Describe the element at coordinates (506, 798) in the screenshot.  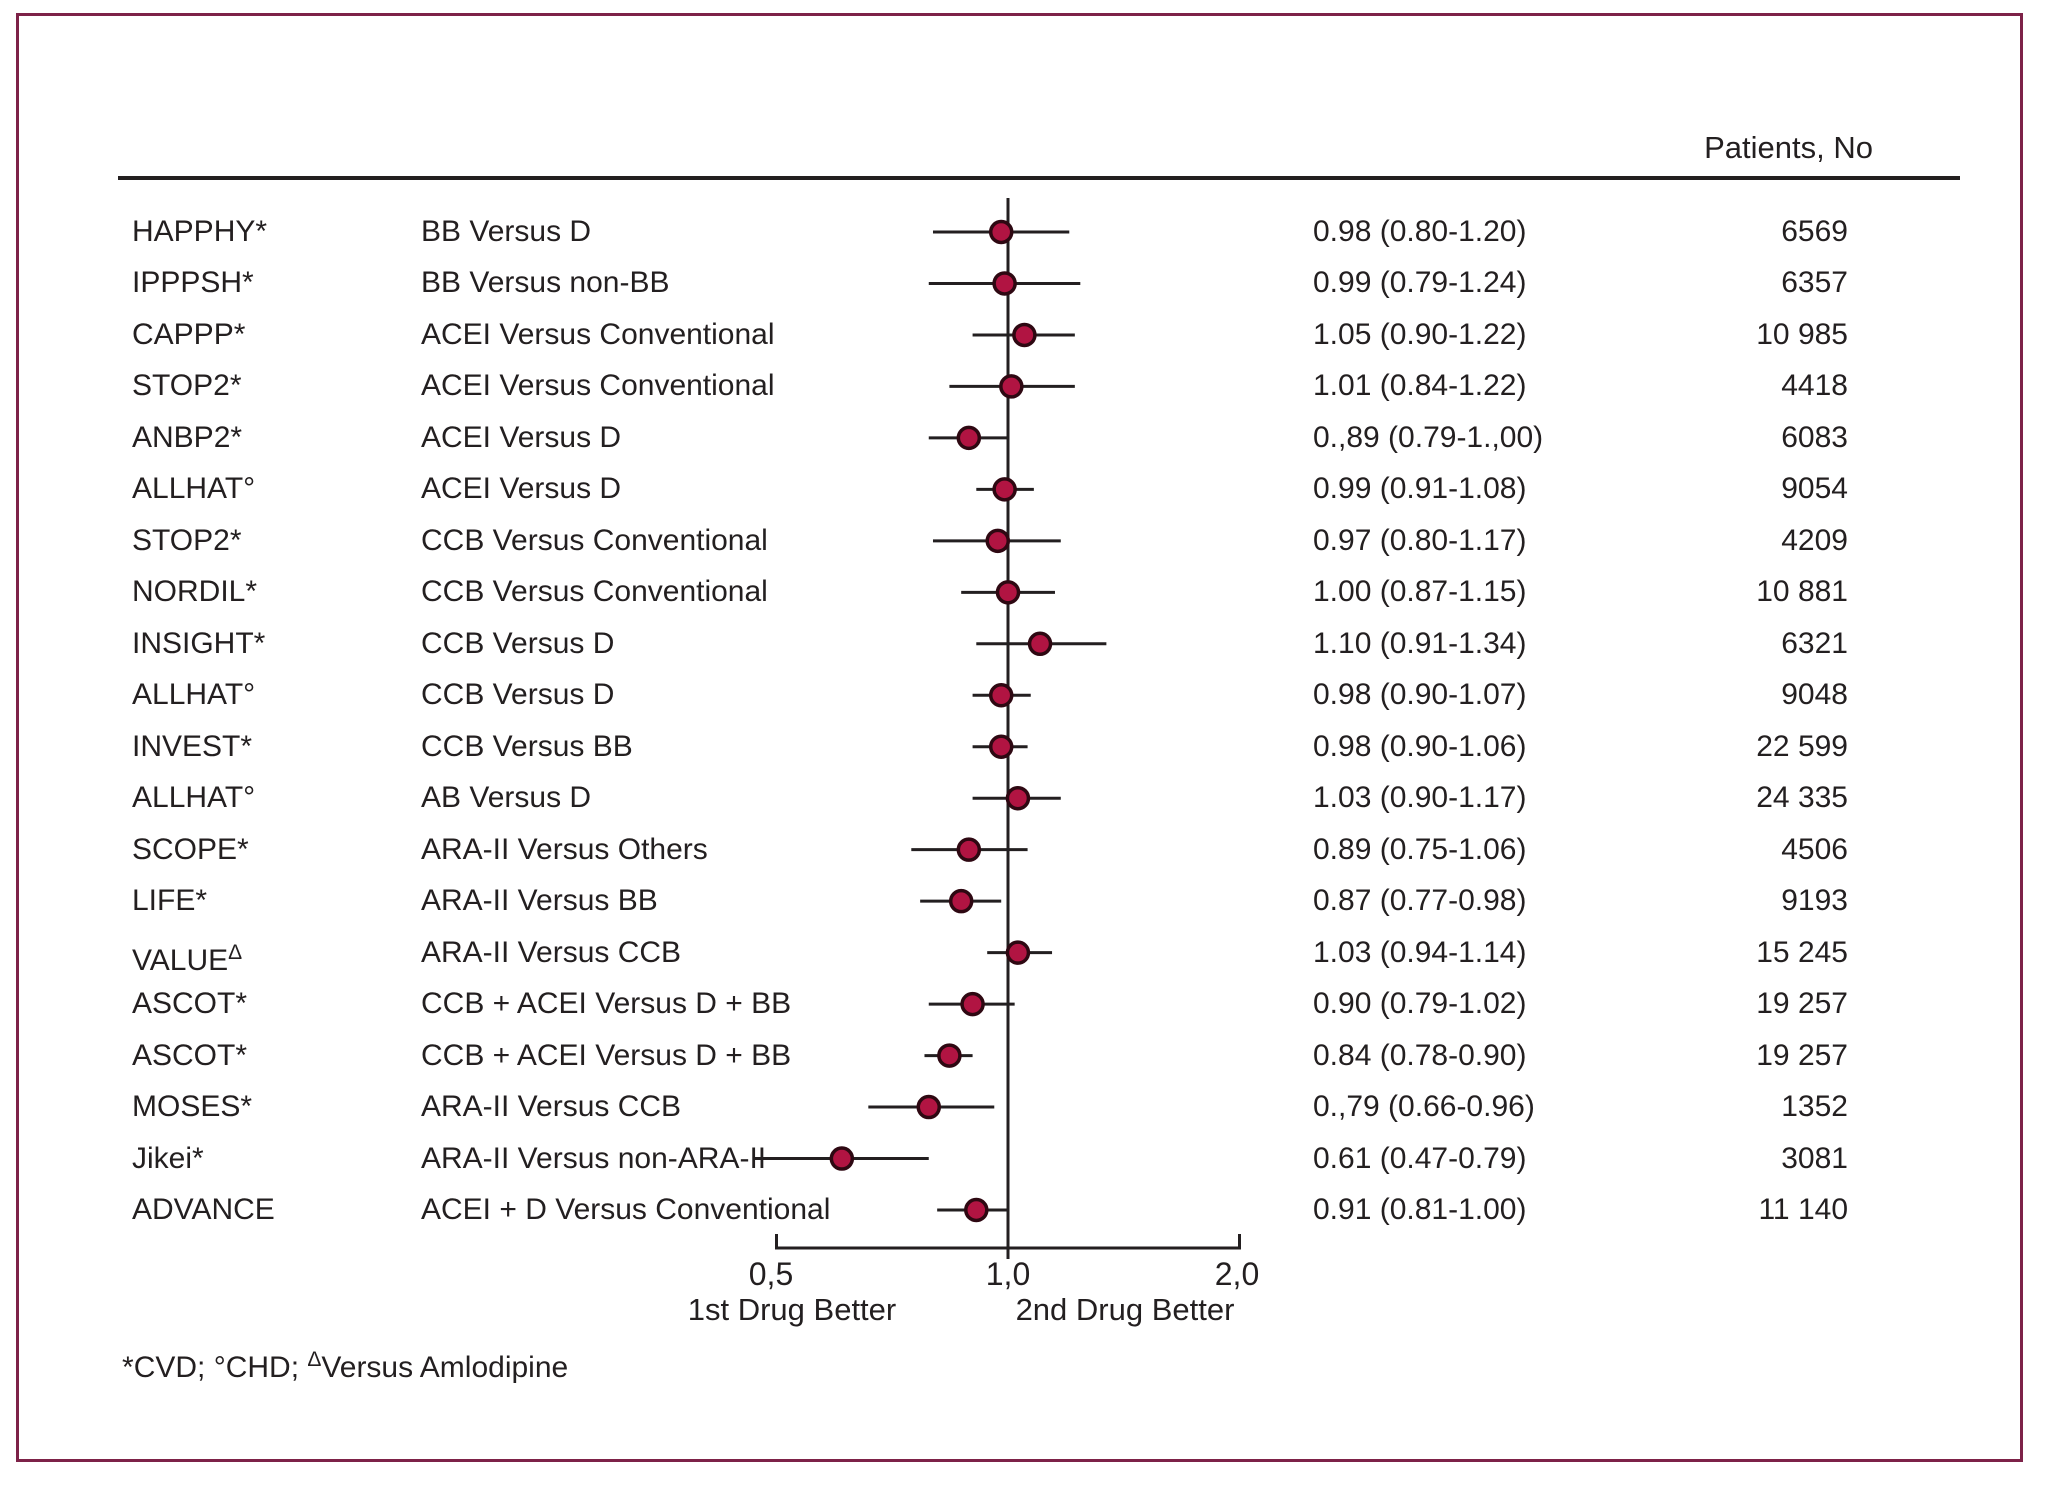
I see `comparison-label: AB Versus D` at that location.